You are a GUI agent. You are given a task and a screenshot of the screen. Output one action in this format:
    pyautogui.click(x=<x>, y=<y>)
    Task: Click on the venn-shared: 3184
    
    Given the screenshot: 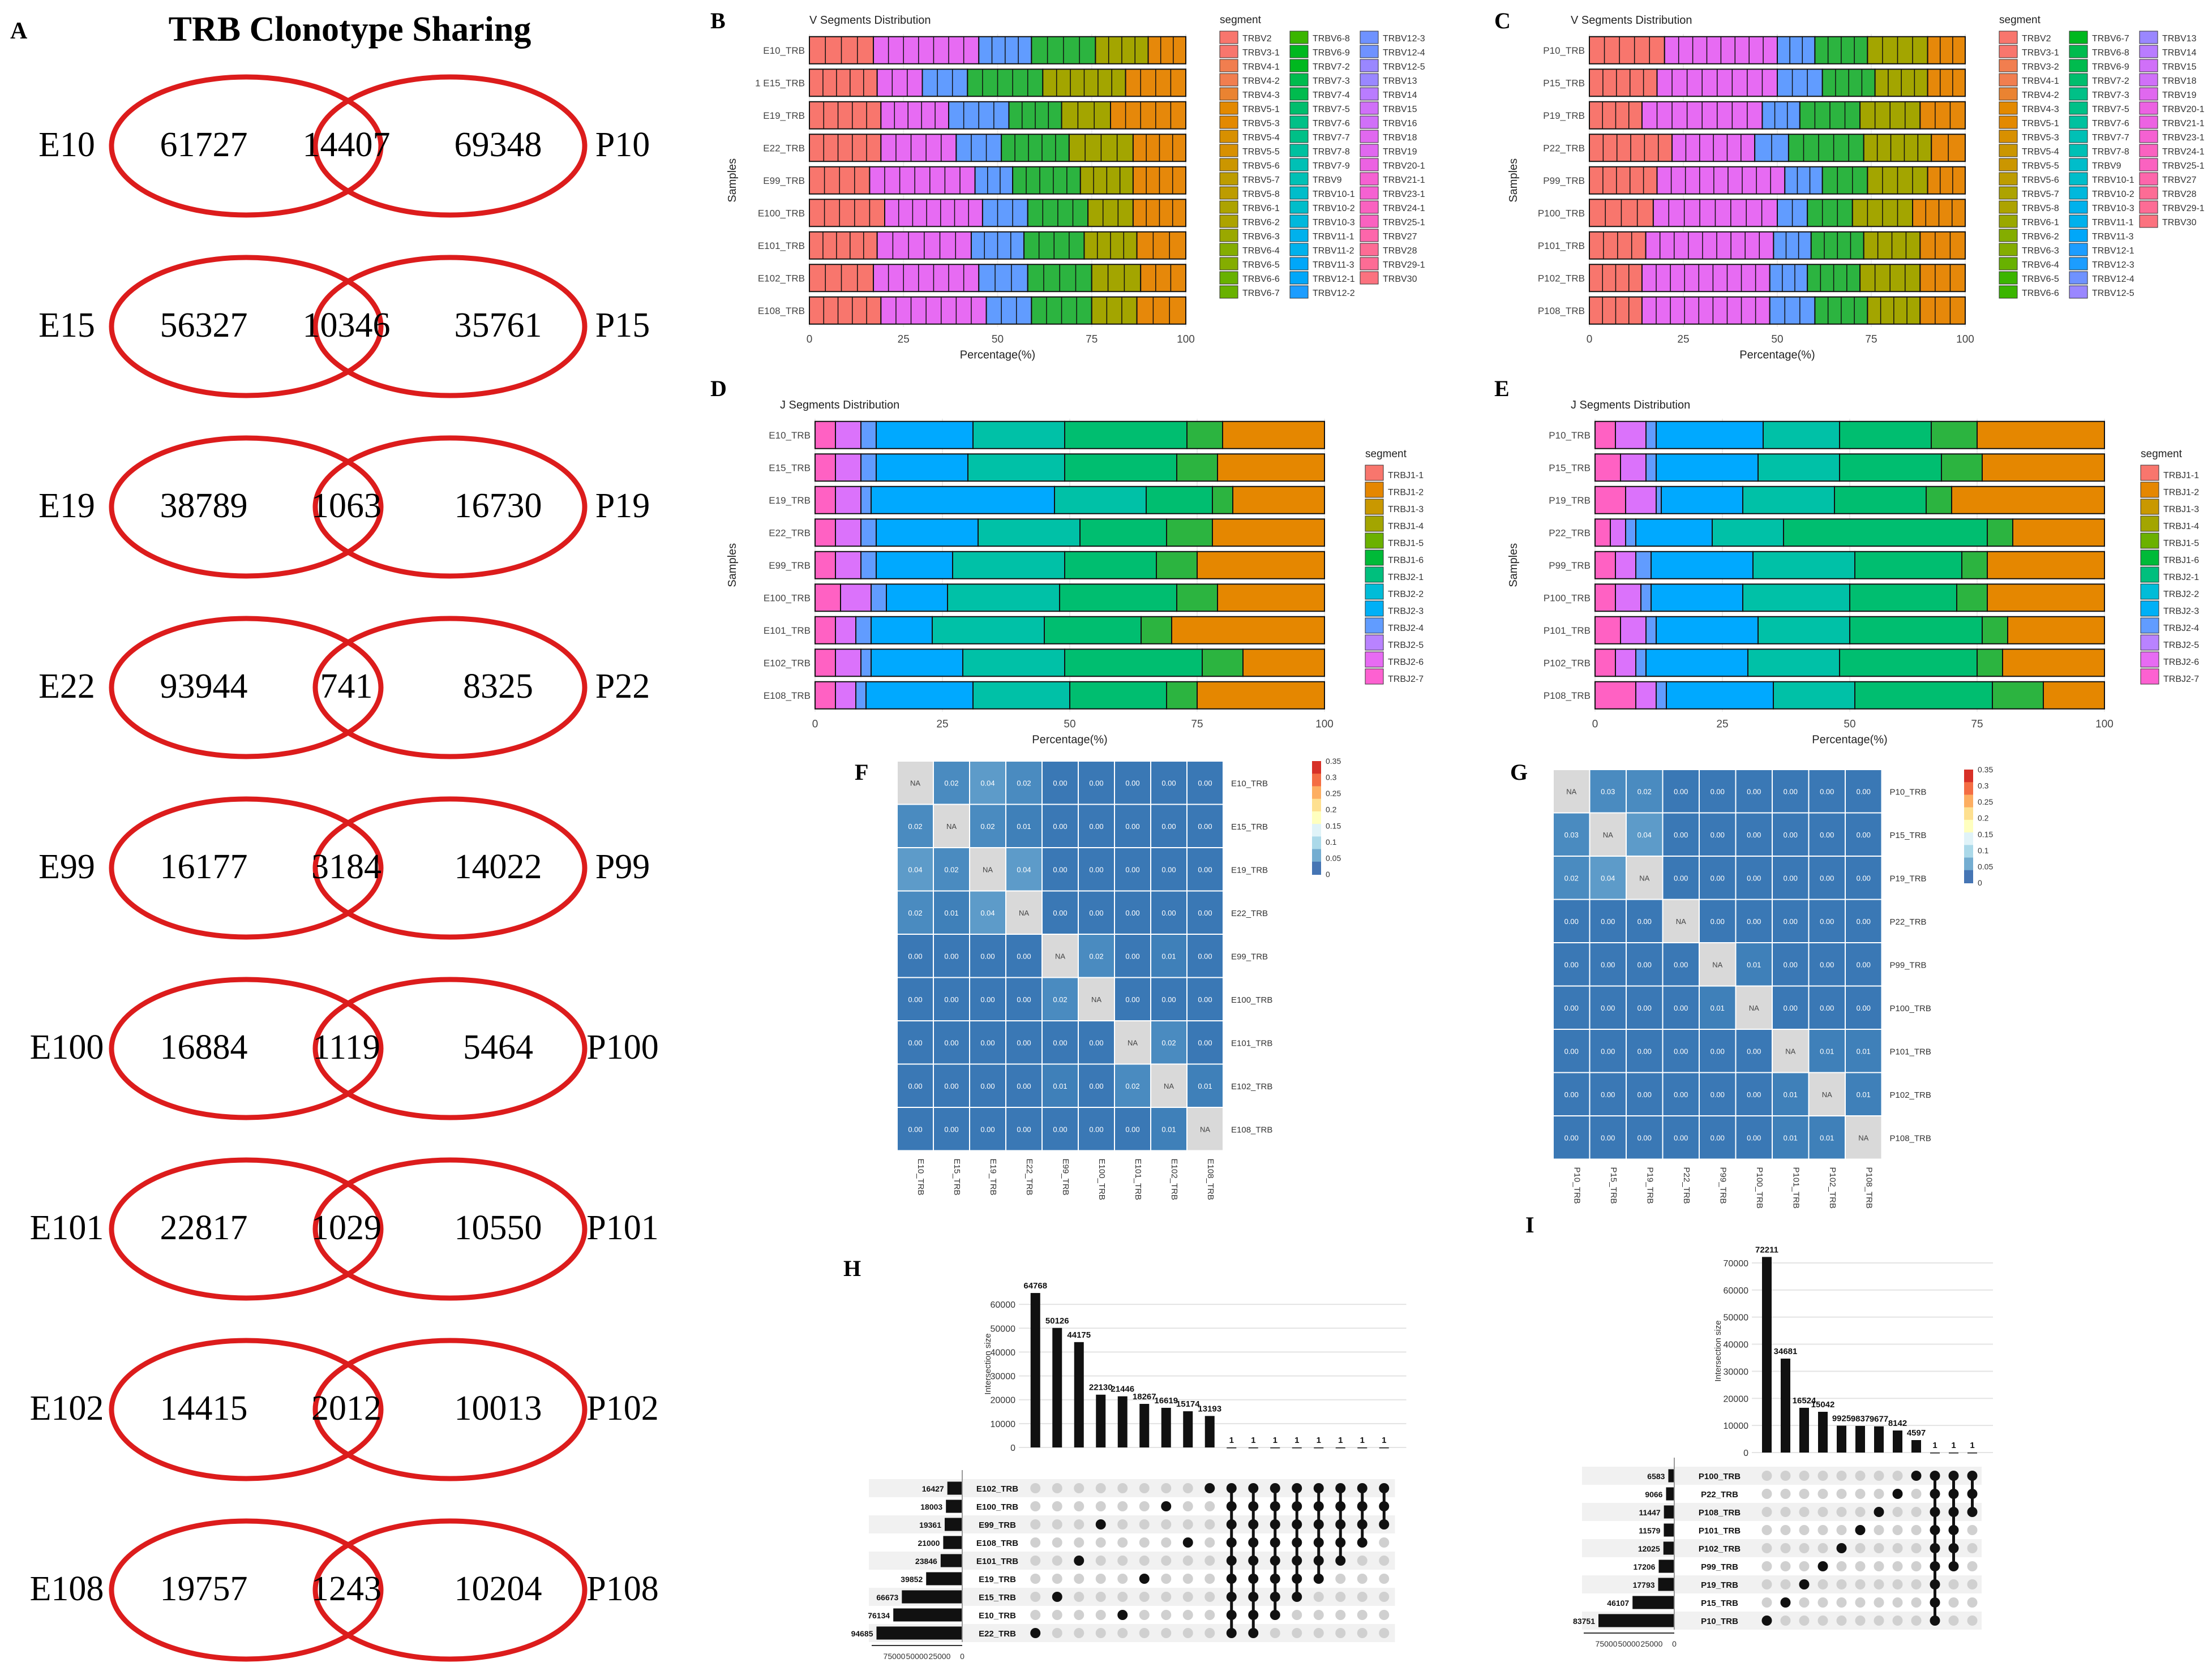 What is the action you would take?
    pyautogui.click(x=346, y=867)
    